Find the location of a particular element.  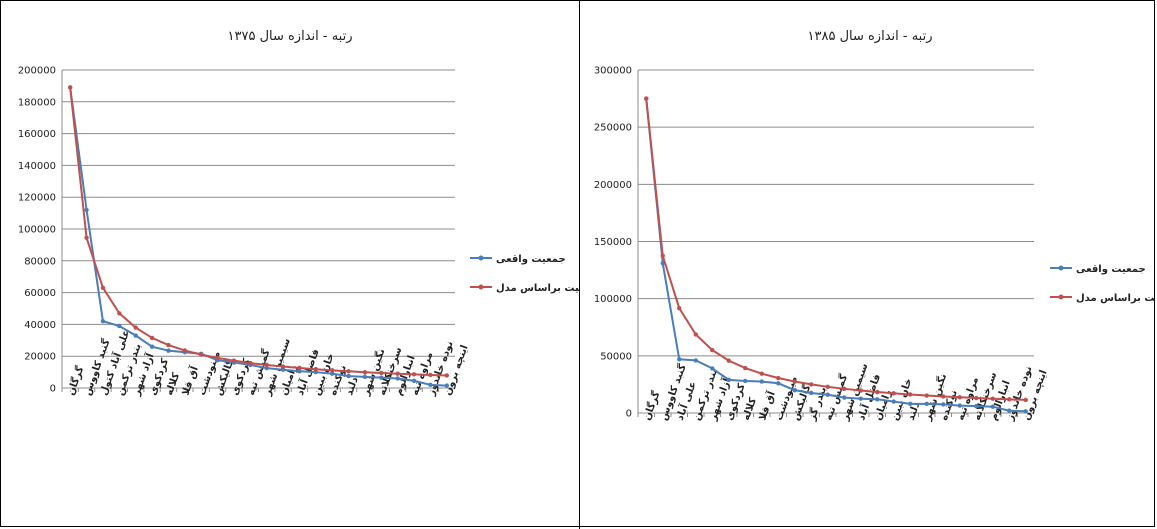

y-tick-label: 250000 is located at coordinates (613, 128).